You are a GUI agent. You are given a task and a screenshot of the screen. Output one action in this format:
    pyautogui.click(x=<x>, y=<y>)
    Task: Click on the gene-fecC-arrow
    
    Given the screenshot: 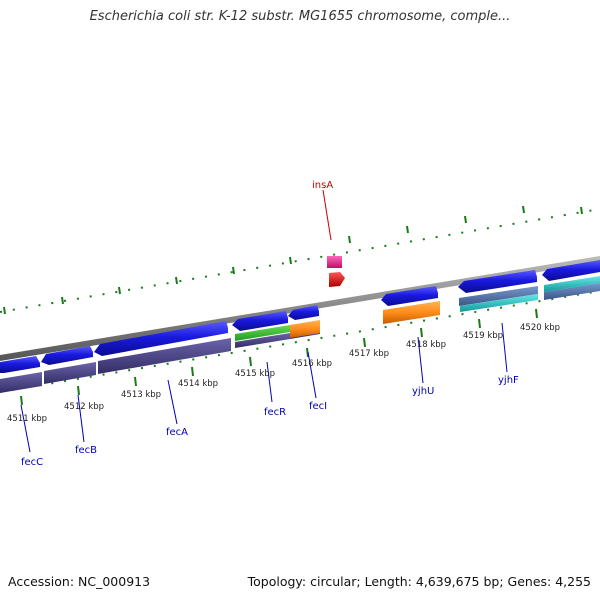 What is the action you would take?
    pyautogui.click(x=20, y=364)
    